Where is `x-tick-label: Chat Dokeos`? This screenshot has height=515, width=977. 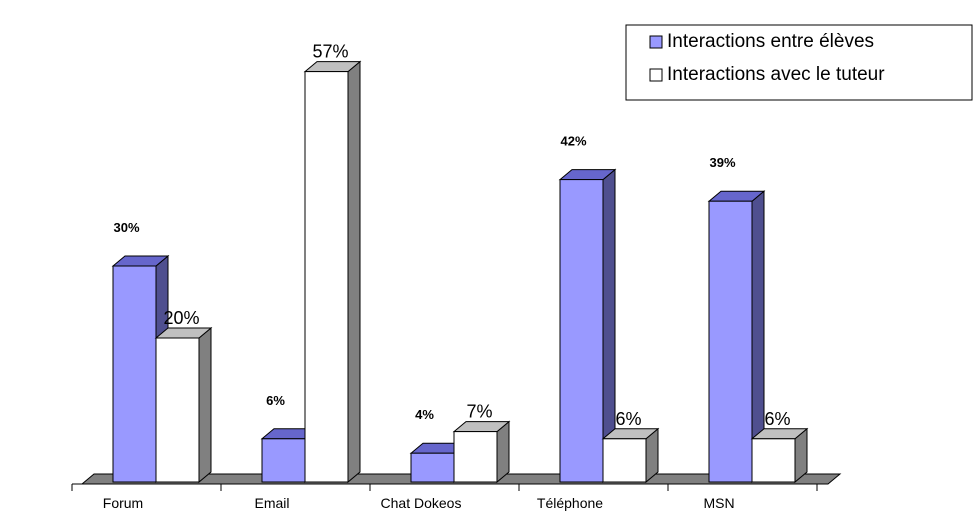
x-tick-label: Chat Dokeos is located at coordinates (421, 503).